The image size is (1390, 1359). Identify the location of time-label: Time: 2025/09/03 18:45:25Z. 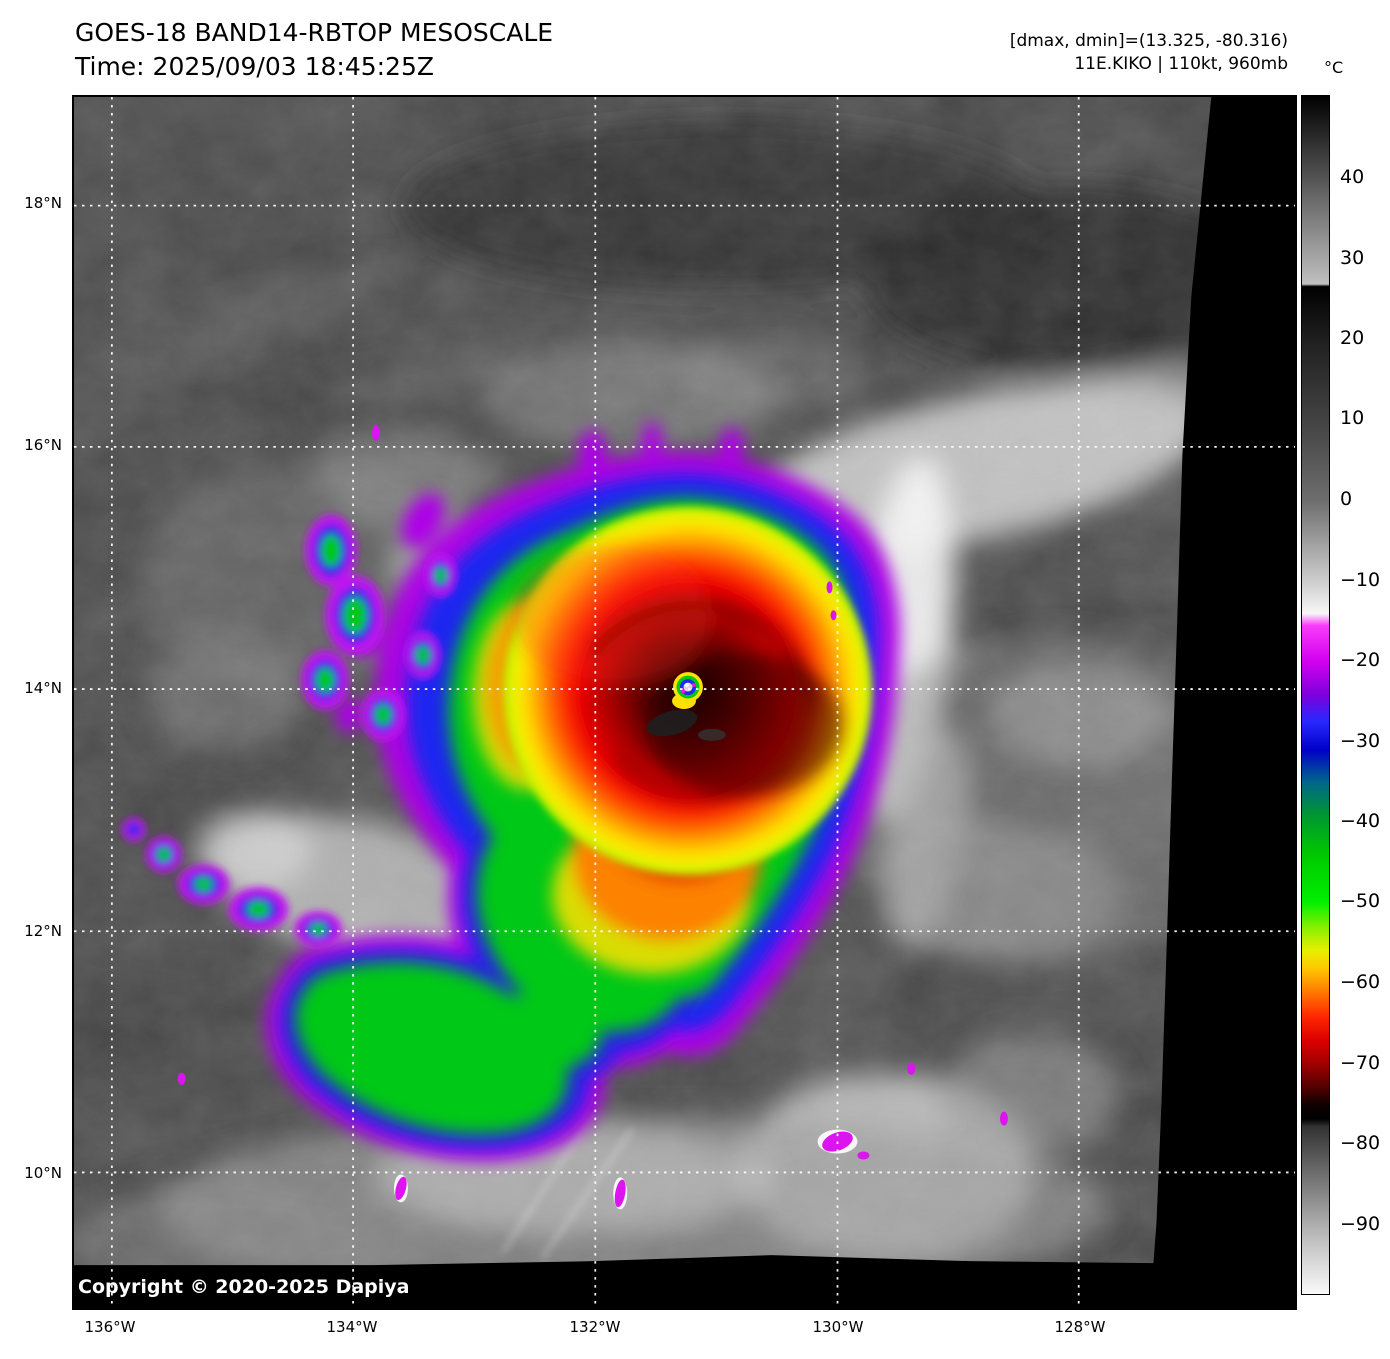
(254, 66).